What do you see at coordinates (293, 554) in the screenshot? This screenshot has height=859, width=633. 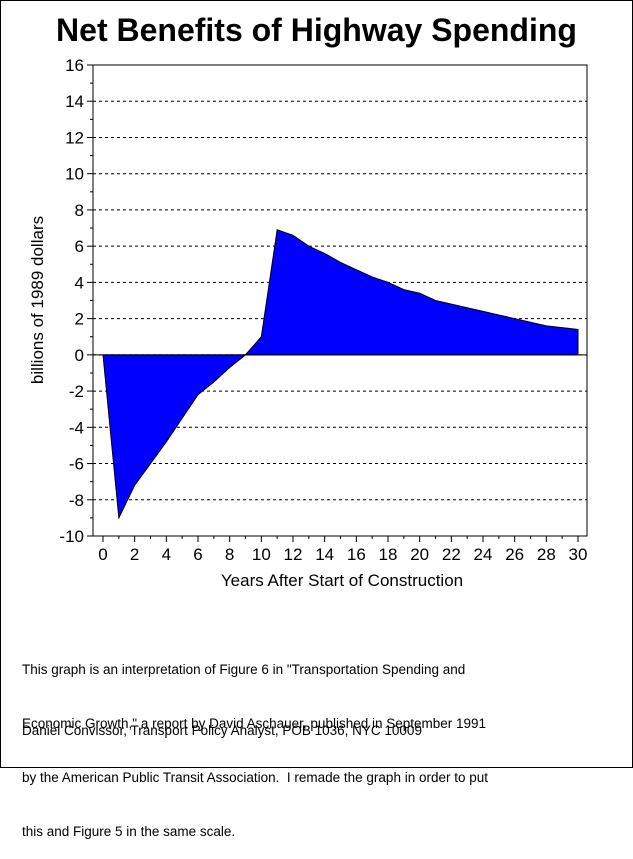 I see `x-tick-label: 12` at bounding box center [293, 554].